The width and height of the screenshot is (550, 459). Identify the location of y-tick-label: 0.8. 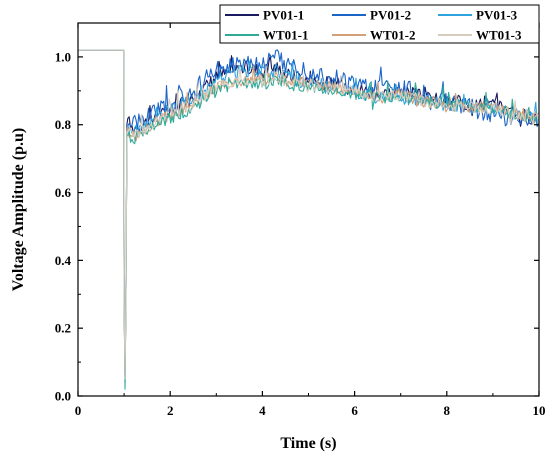
(63, 124).